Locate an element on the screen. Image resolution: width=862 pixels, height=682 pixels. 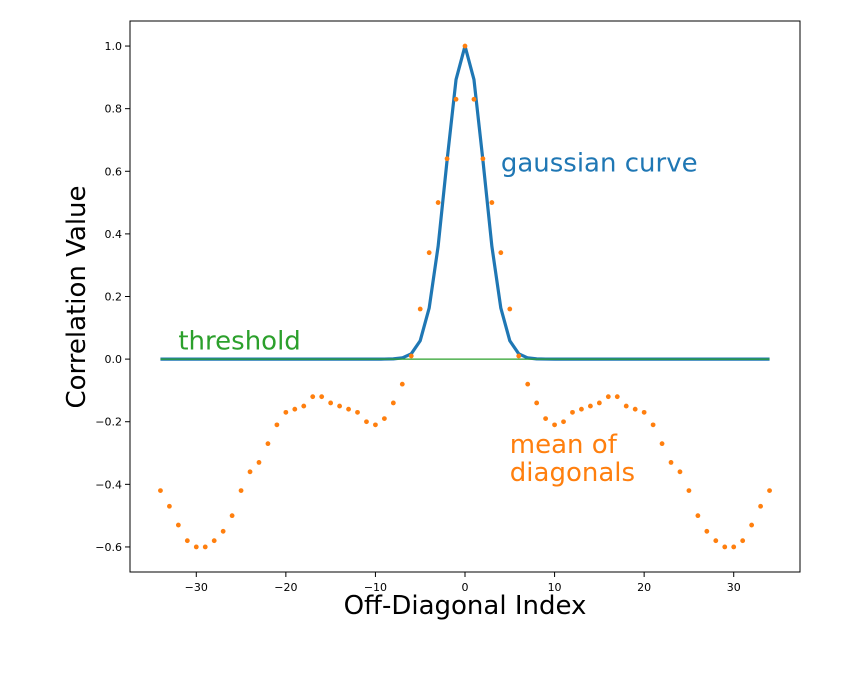
x-tick-label: 0 is located at coordinates (465, 587).